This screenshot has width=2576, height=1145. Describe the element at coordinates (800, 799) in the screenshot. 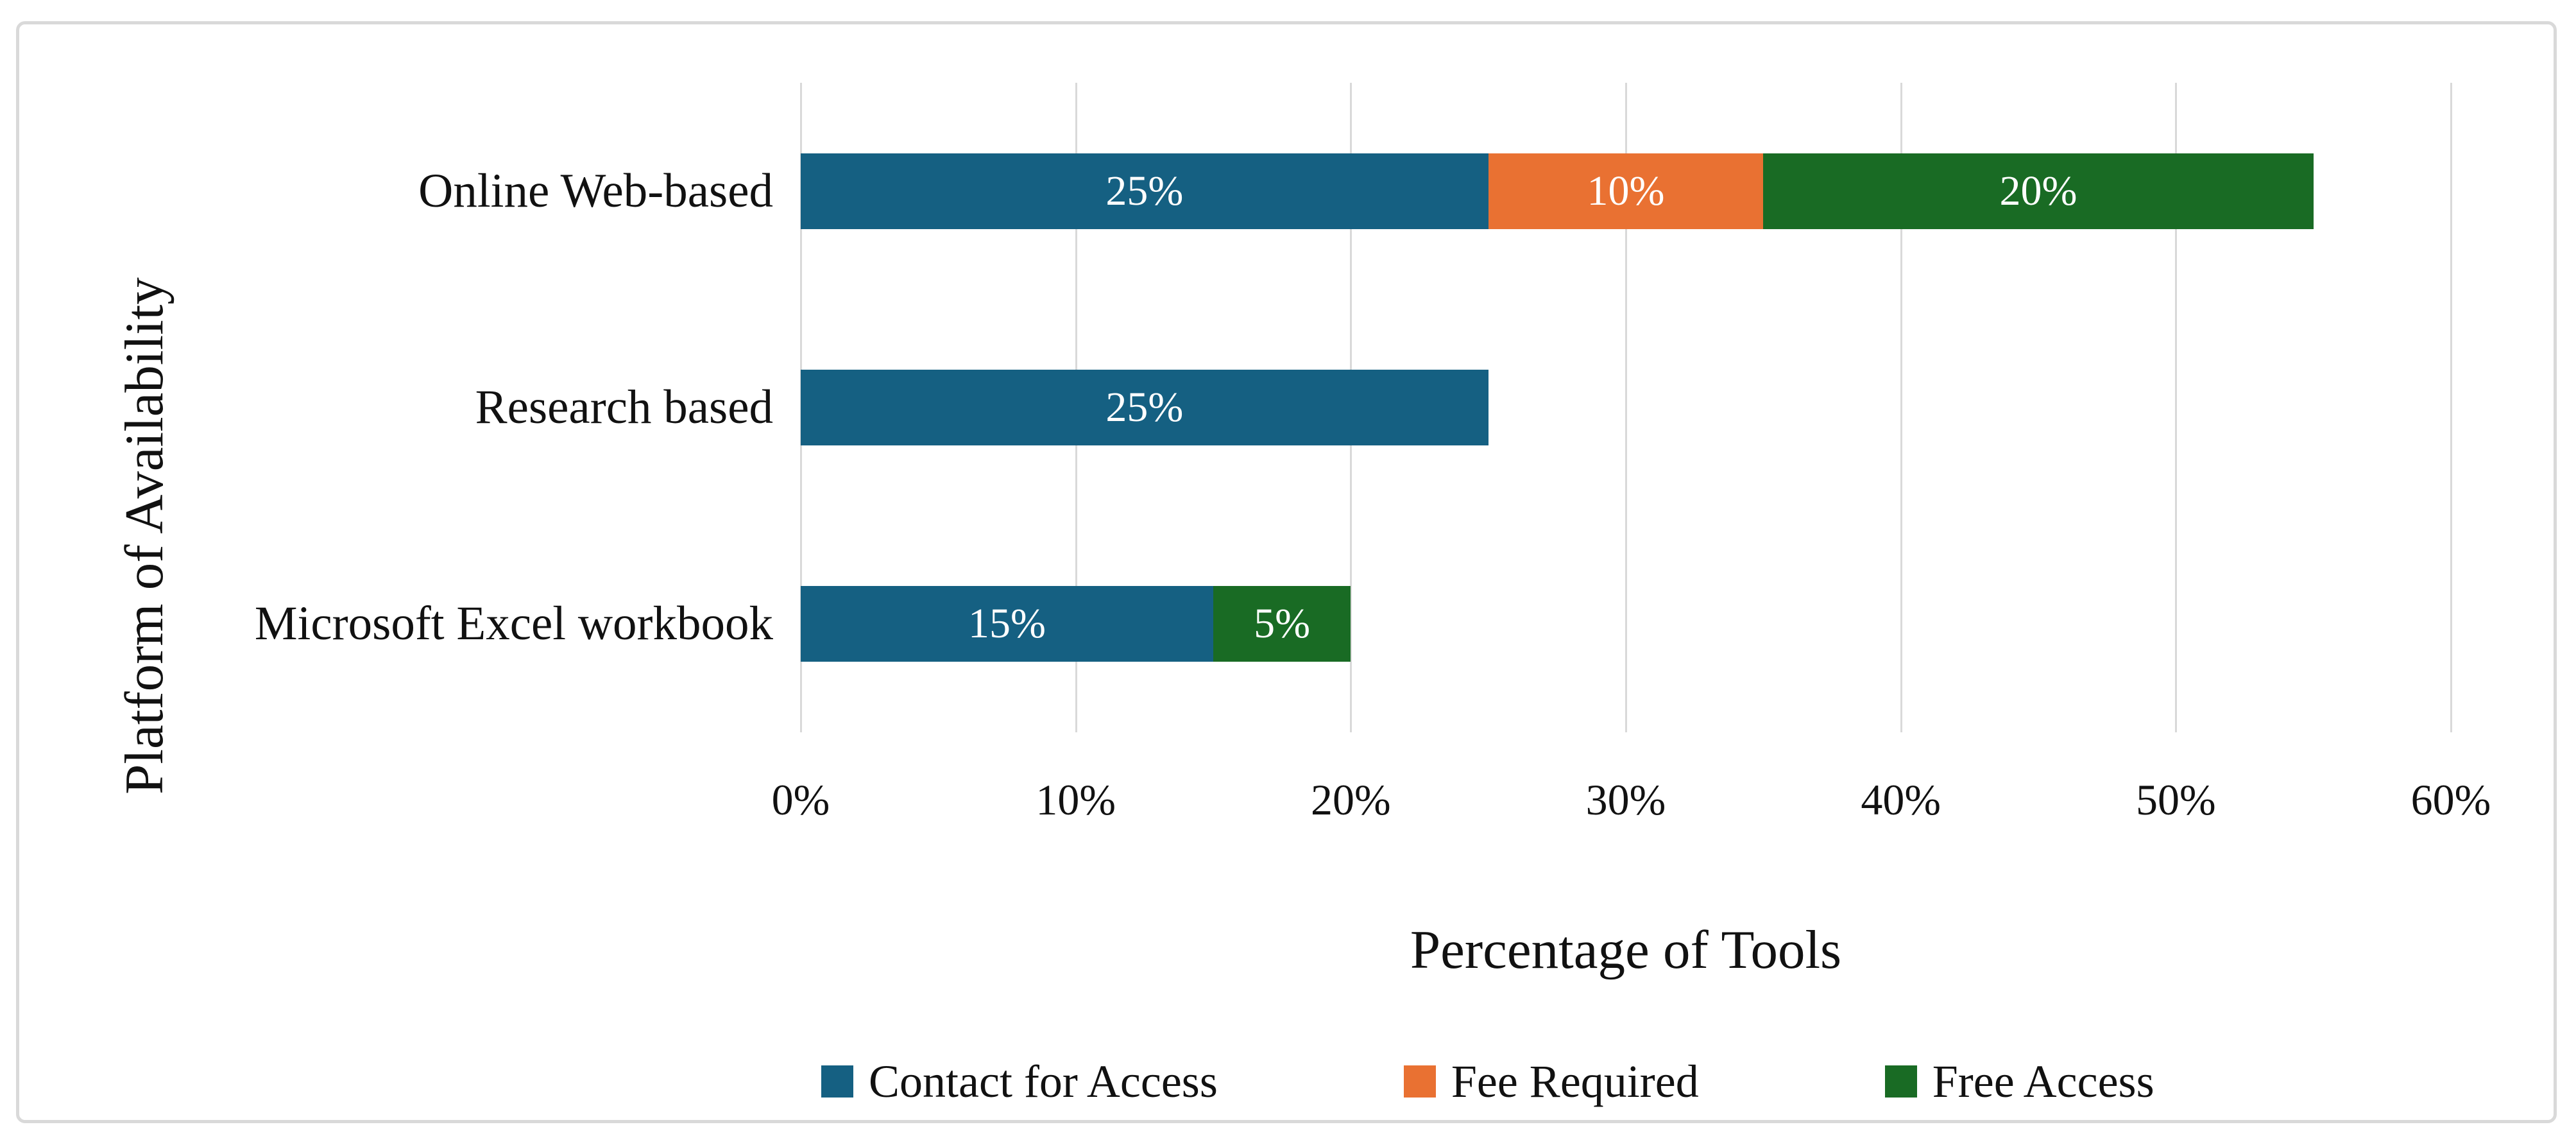

I see `x-tick-label-0%: 0%` at that location.